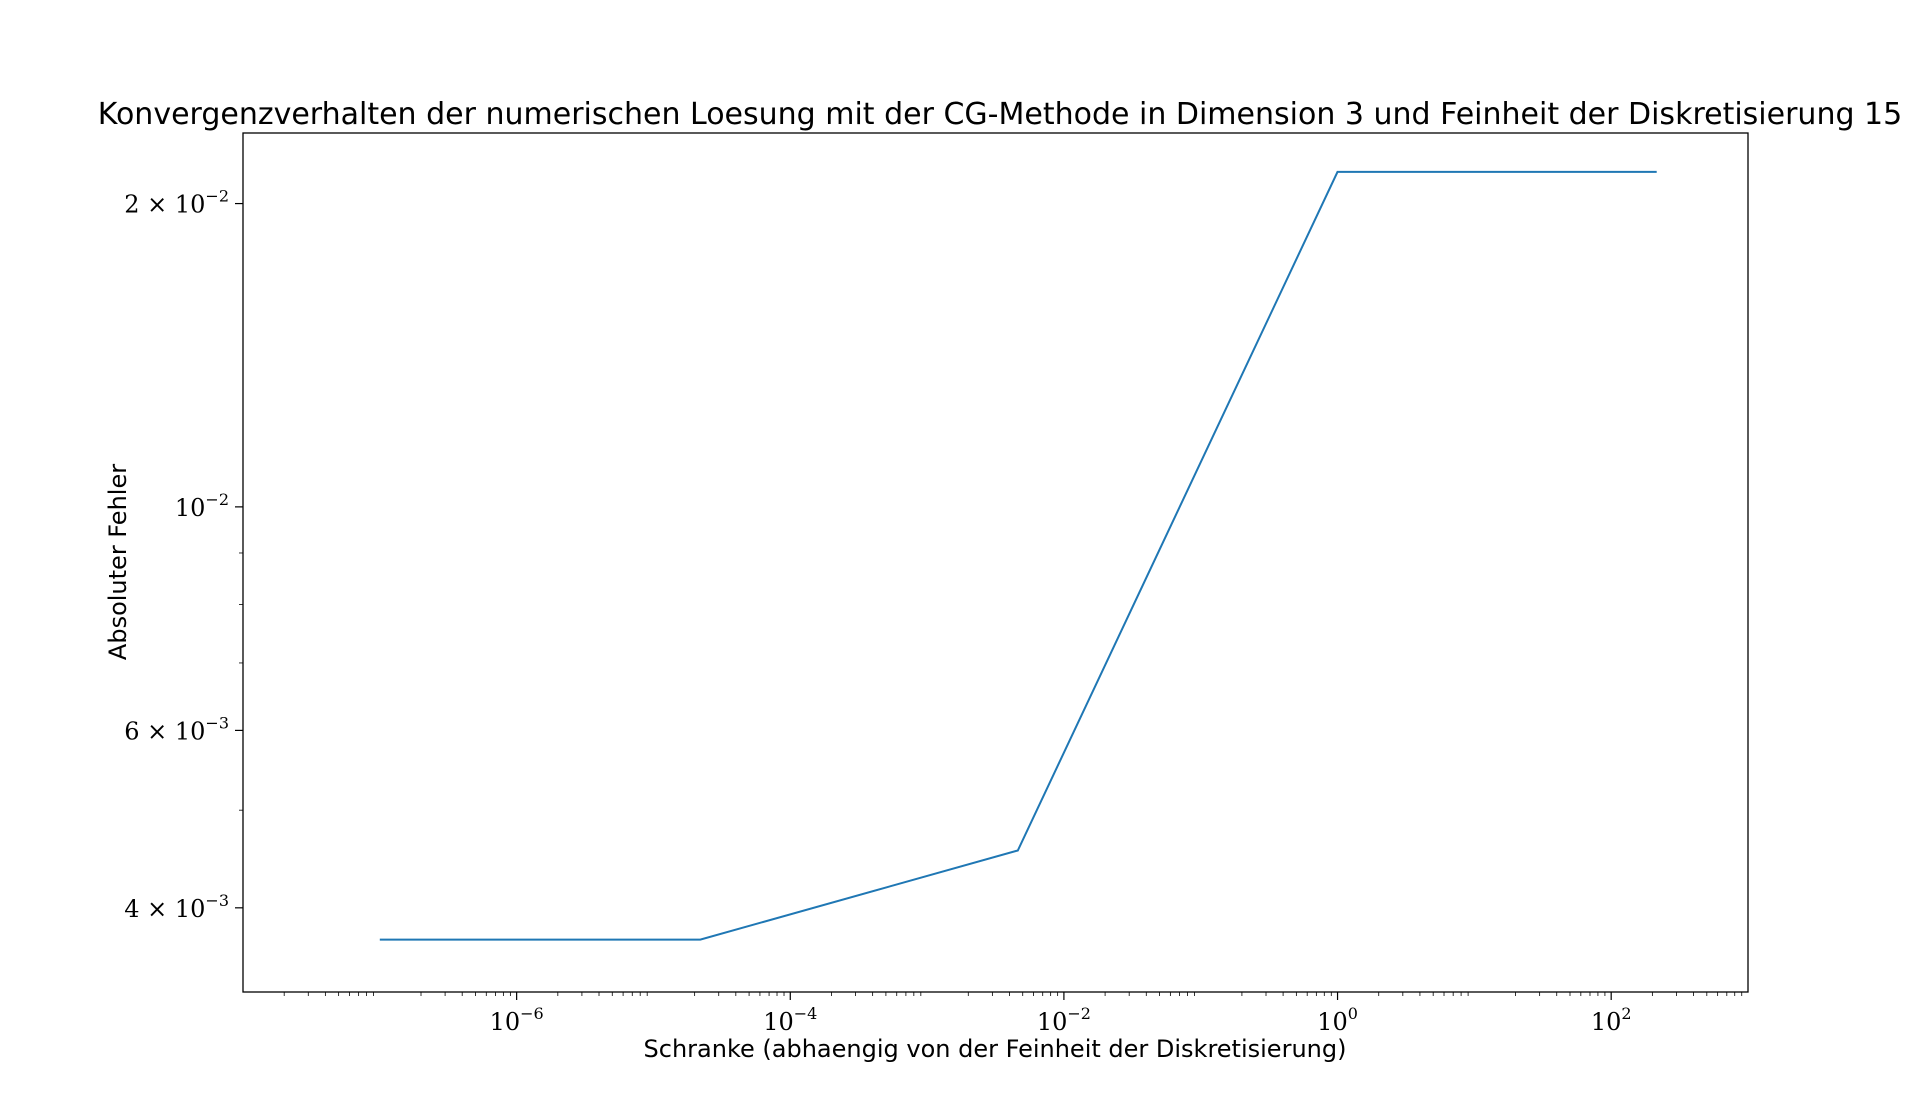 The image size is (1920, 1101). Describe the element at coordinates (202, 506) in the screenshot. I see `y-tick-label: 10−2` at that location.